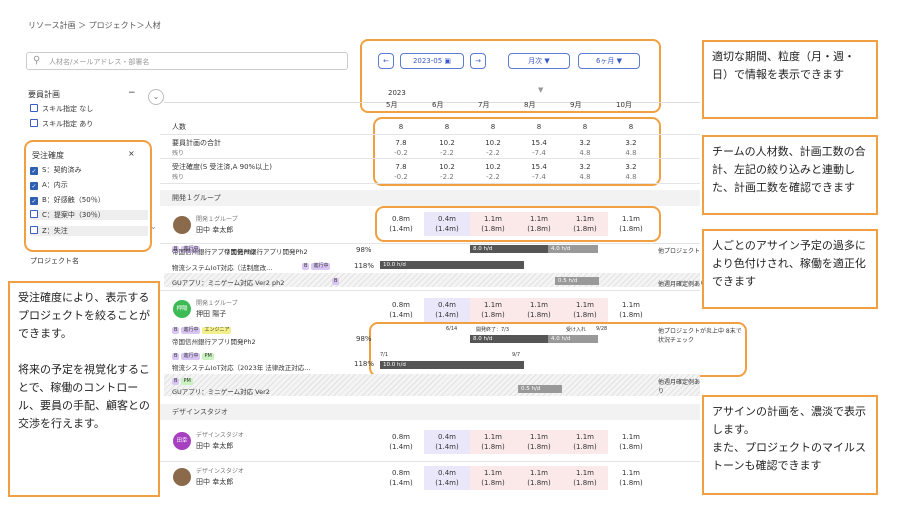  Describe the element at coordinates (386, 61) in the screenshot. I see `prev-period-button: ←` at that location.